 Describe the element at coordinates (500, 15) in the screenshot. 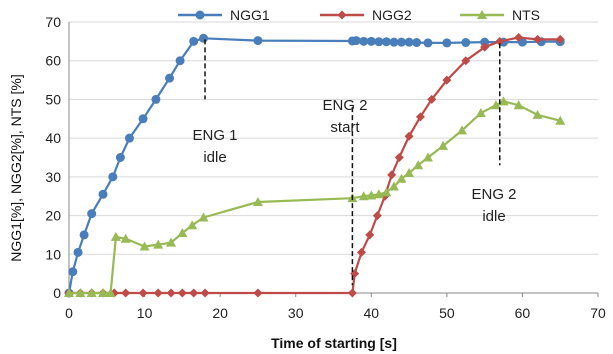

I see `legend-item-nts: NTS` at that location.